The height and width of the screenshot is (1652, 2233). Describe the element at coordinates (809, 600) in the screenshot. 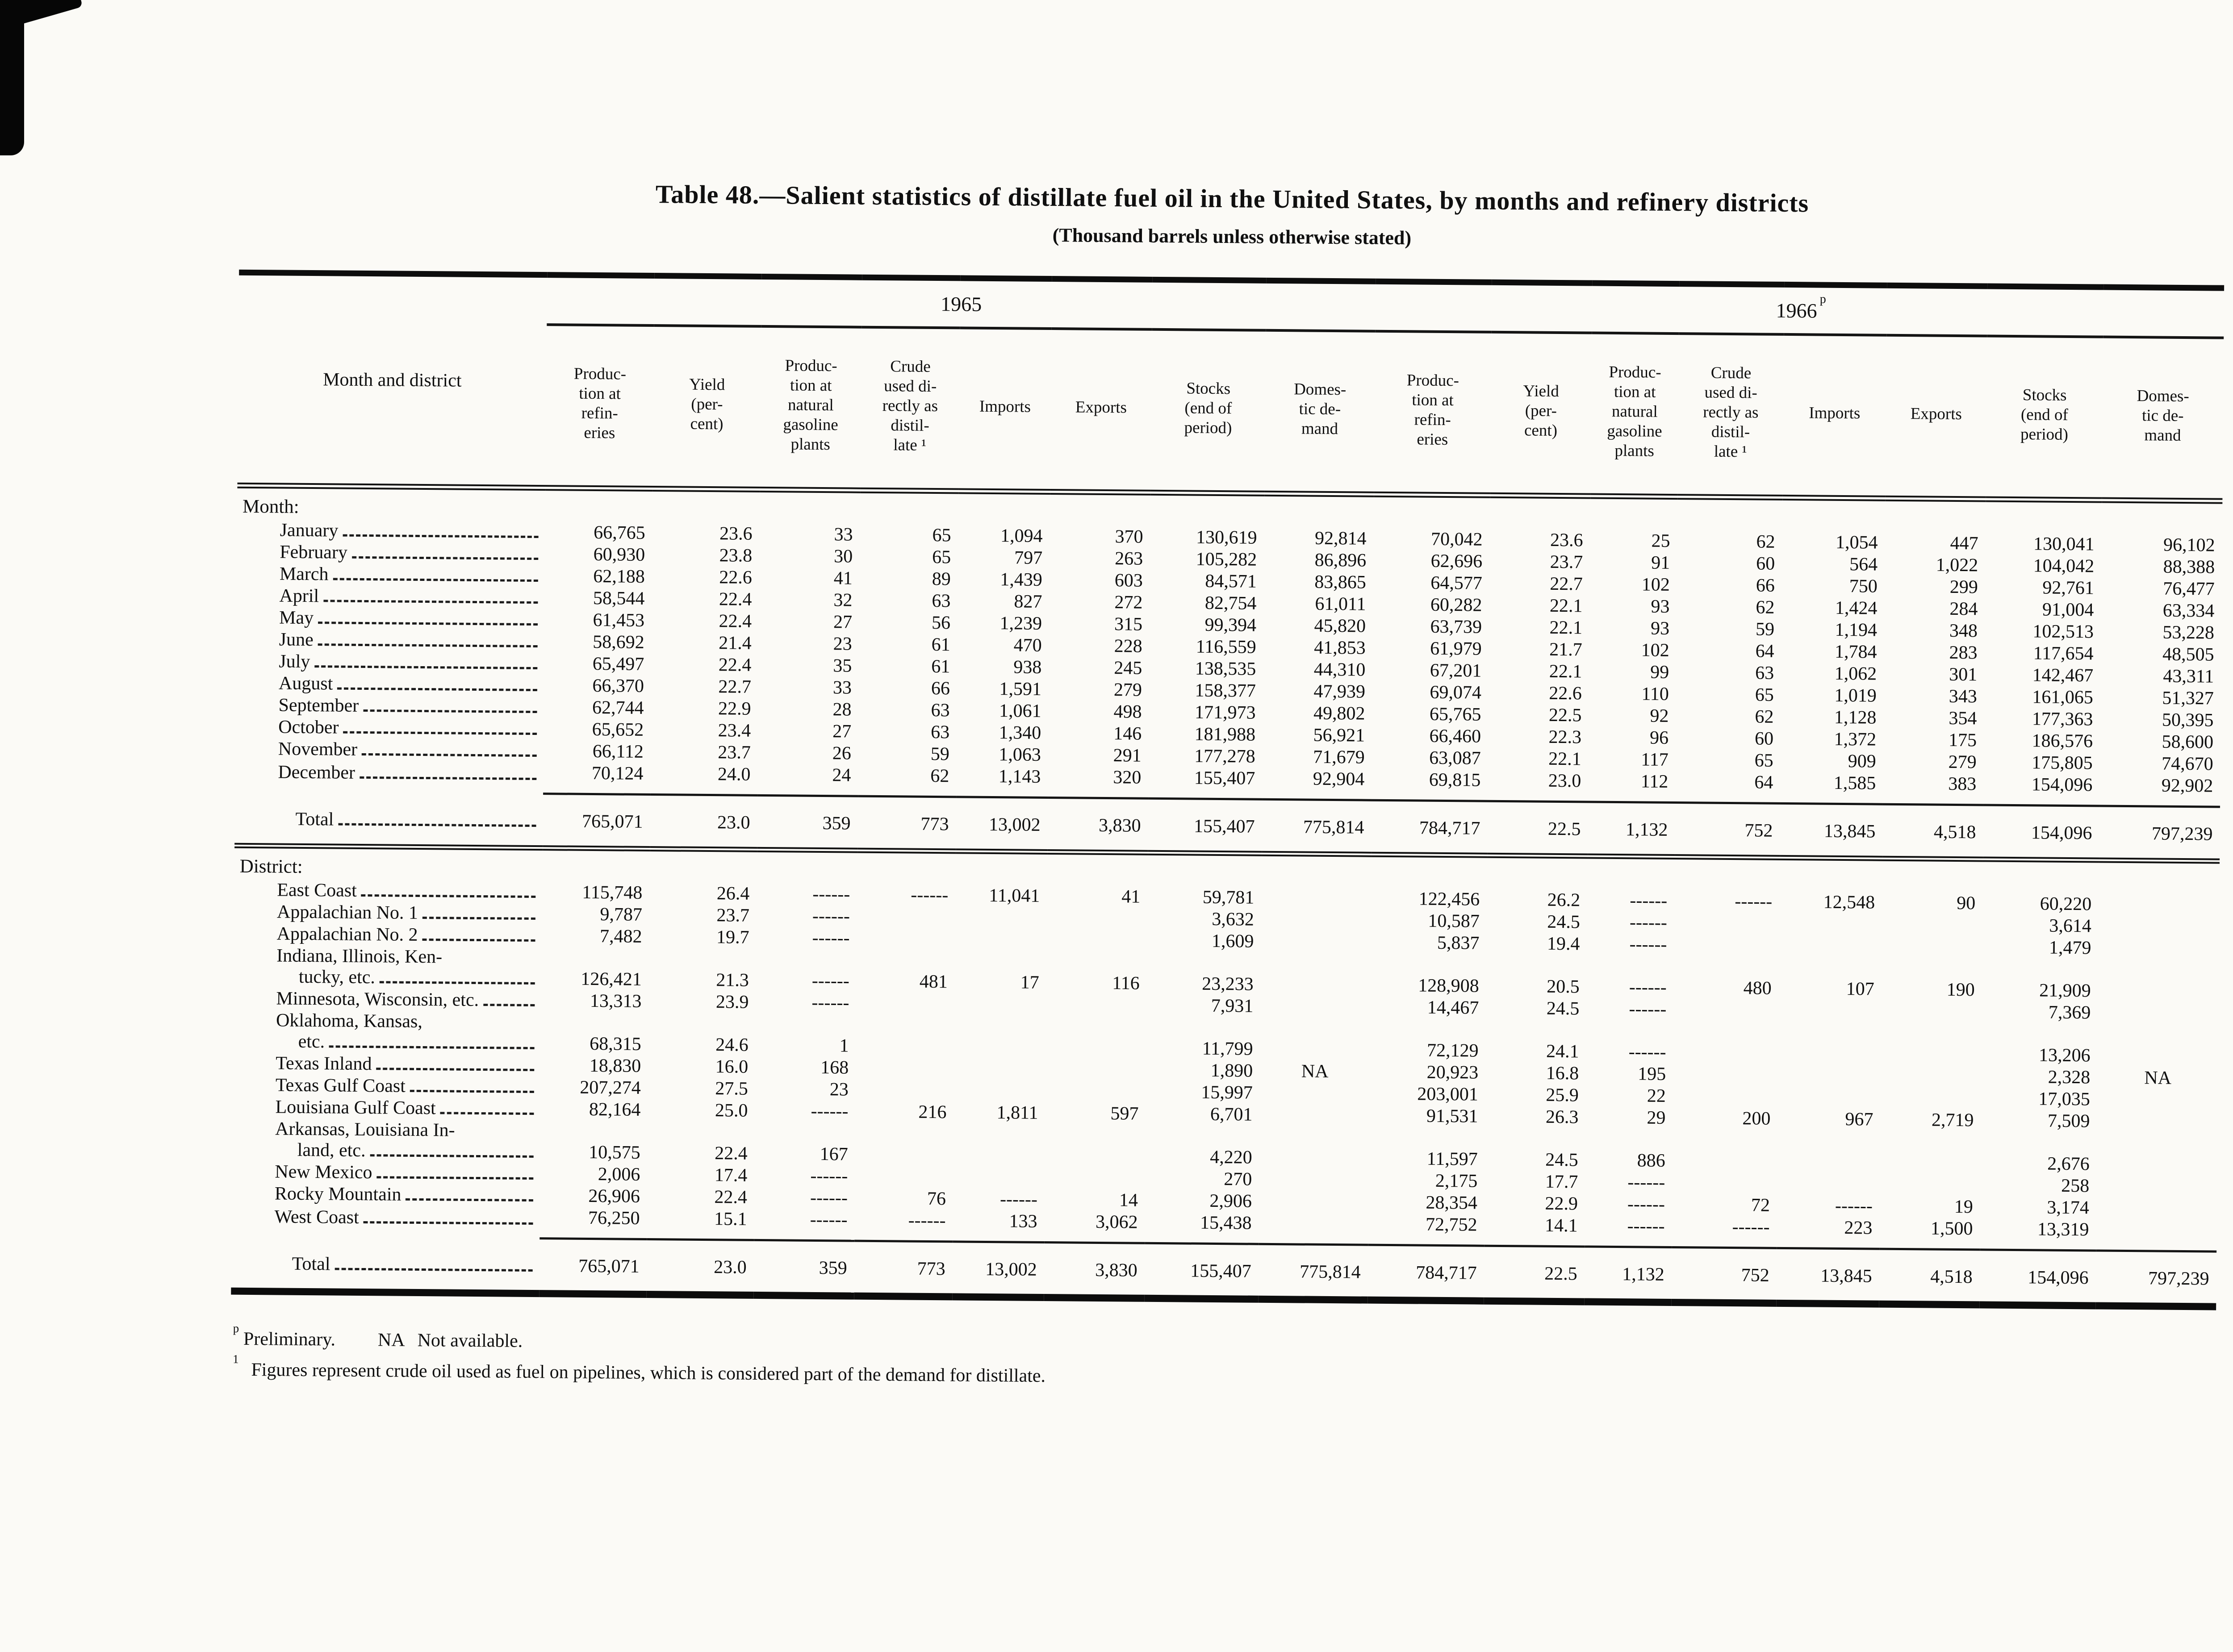

I see `table-cell: 32` at that location.